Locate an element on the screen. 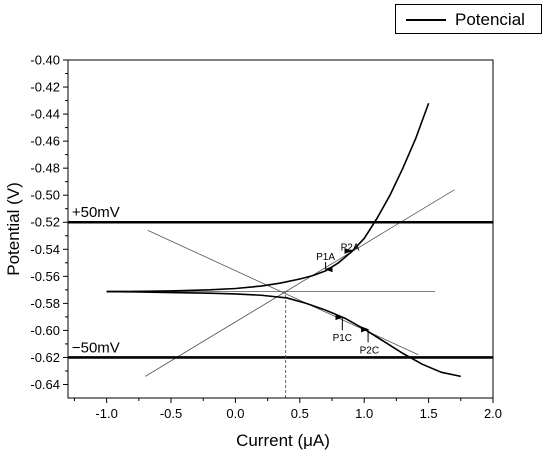  annotation-label: P2C is located at coordinates (369, 350).